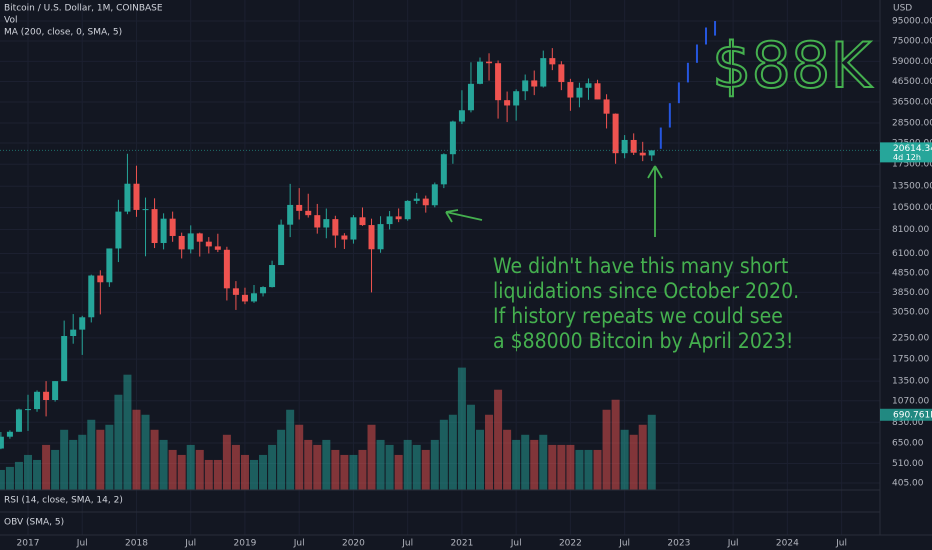 The height and width of the screenshot is (550, 932). I want to click on annotation-line: liquidations since October 2020., so click(646, 291).